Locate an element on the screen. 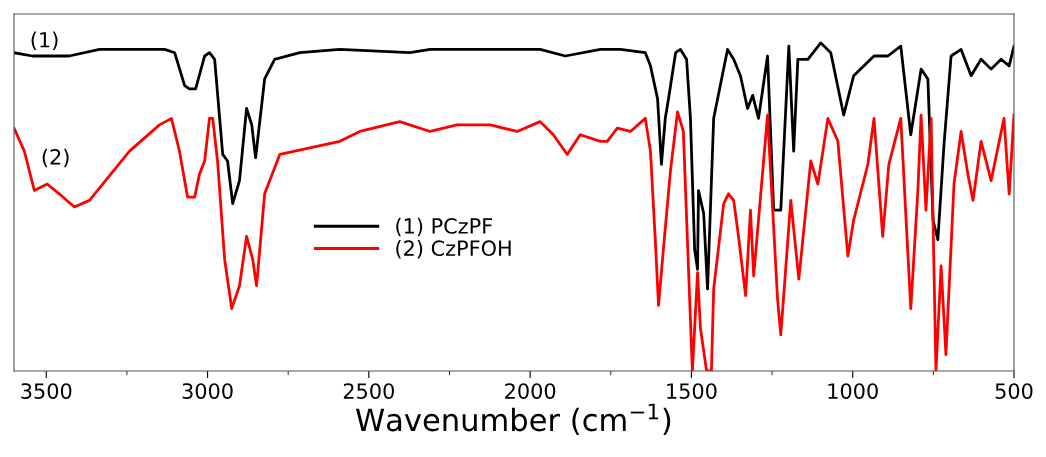  x-tick-label: 3500 is located at coordinates (46, 391).